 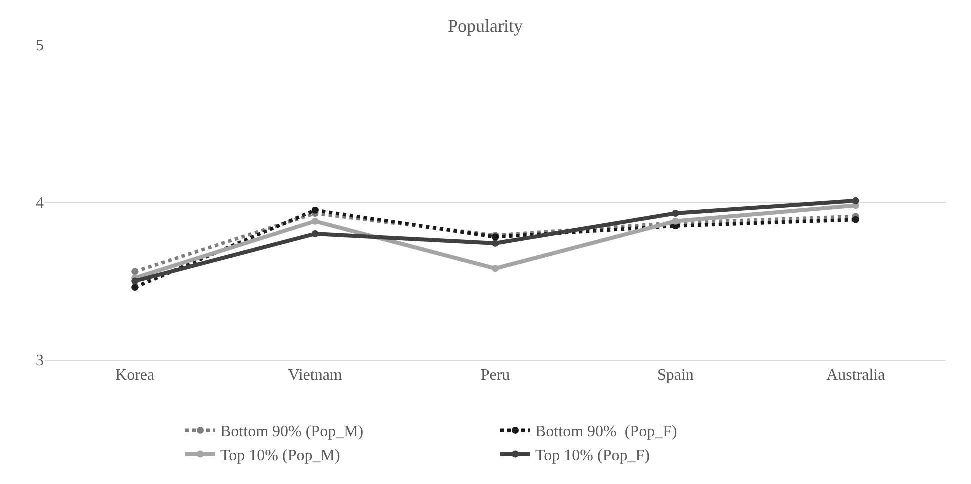 I want to click on legend-label: Bottom 90% (Pop_F), so click(x=607, y=432).